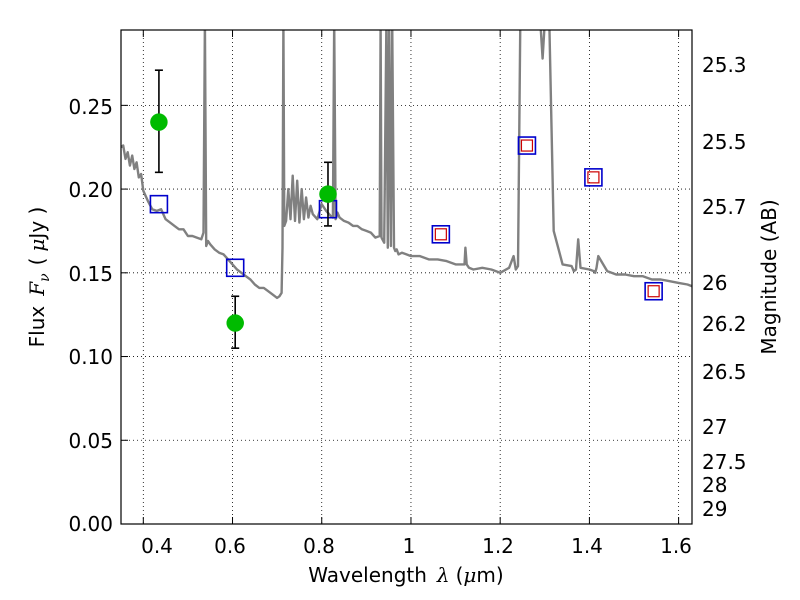 This screenshot has height=600, width=800. I want to click on x-tick-label: 1.4, so click(587, 546).